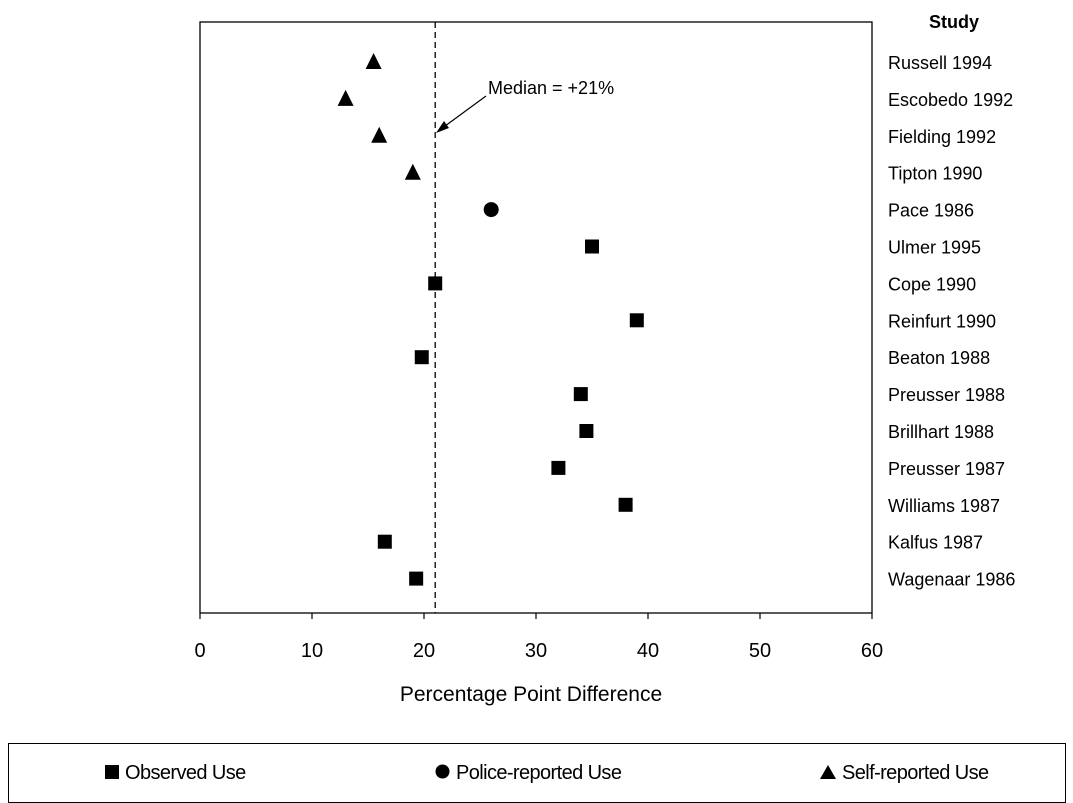  I want to click on median-label: Median = +21%, so click(551, 88).